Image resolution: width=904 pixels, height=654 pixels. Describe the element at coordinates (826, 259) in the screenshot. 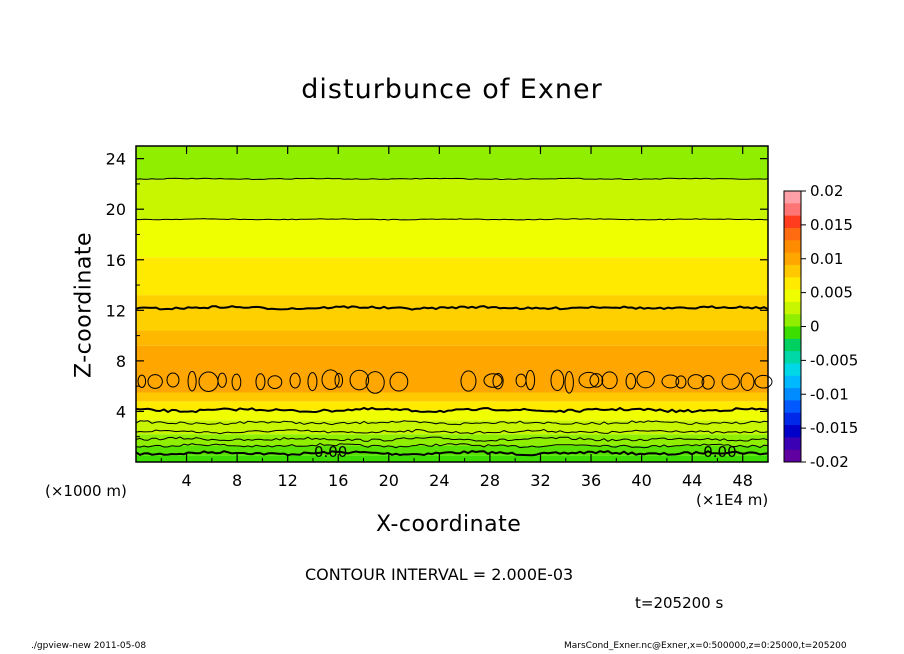

I see `colorbar-label-2: 0.01` at that location.